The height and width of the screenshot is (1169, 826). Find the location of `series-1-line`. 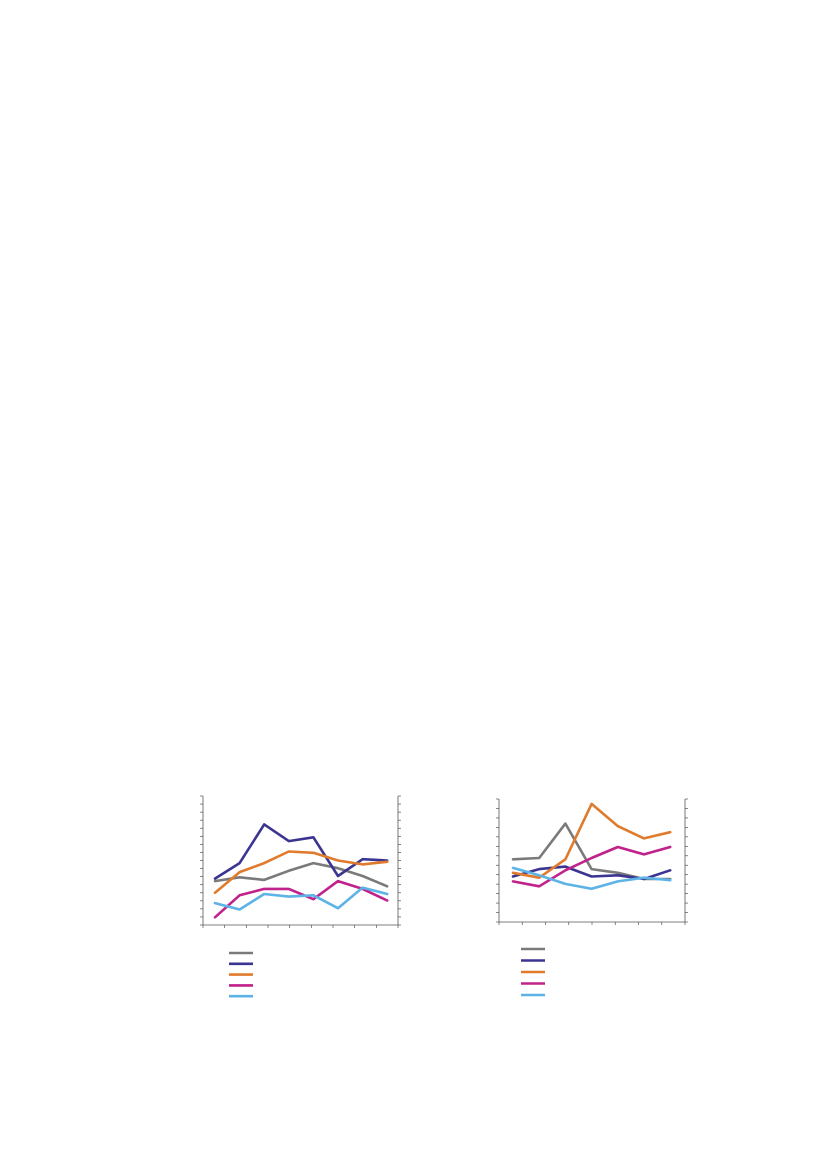

series-1-line is located at coordinates (301, 874).